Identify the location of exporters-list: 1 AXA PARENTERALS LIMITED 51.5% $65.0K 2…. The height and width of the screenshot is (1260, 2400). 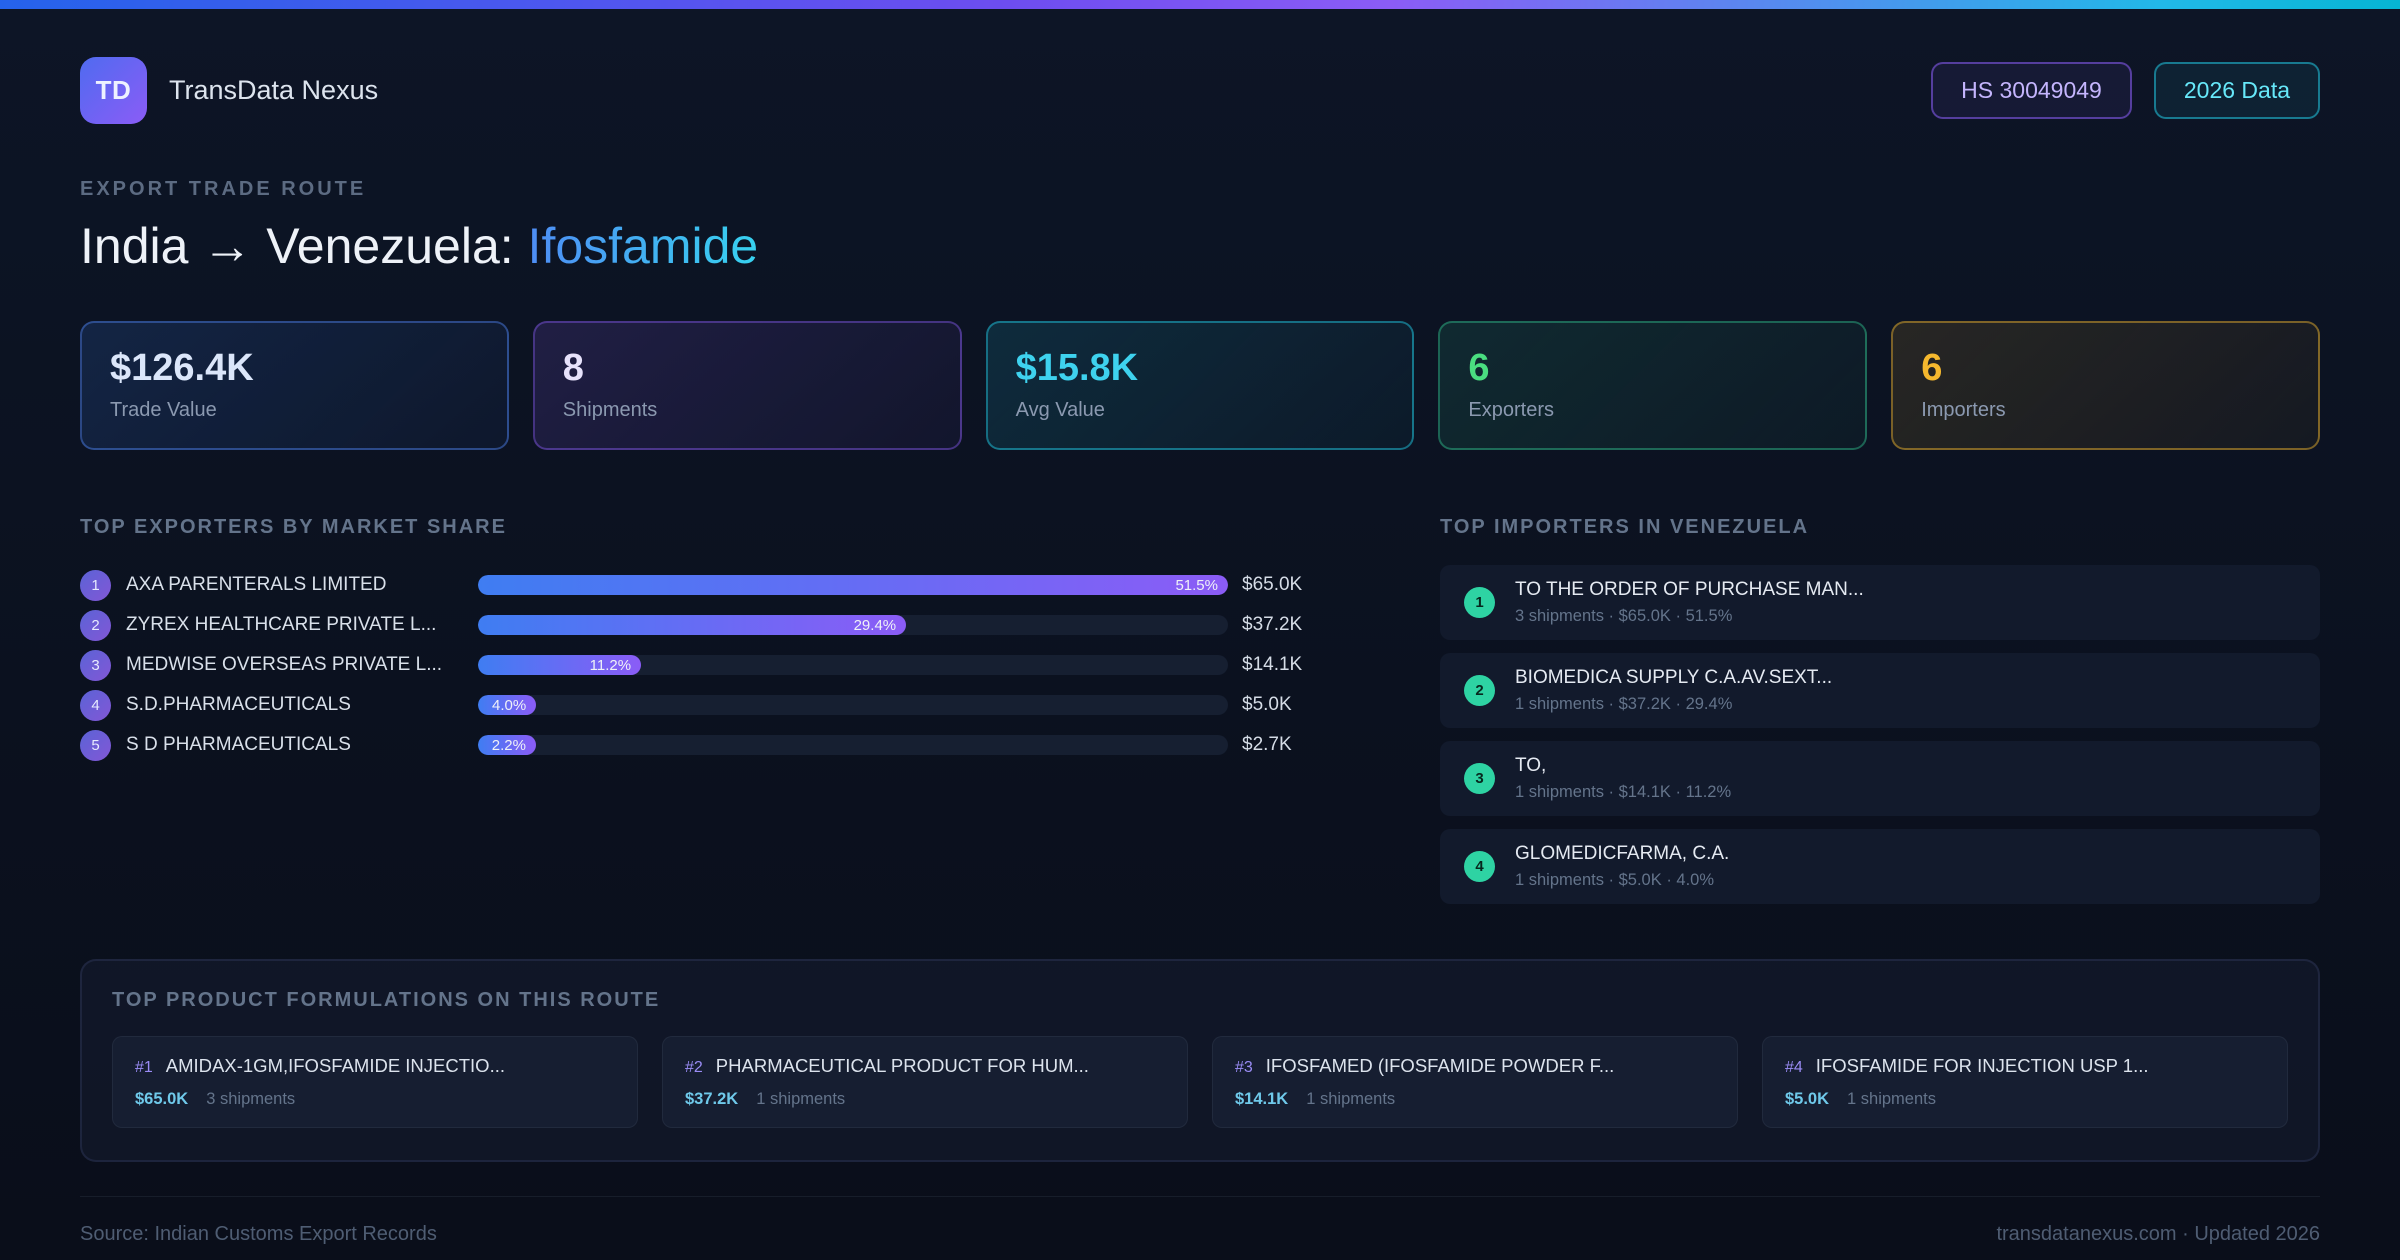
(721, 665).